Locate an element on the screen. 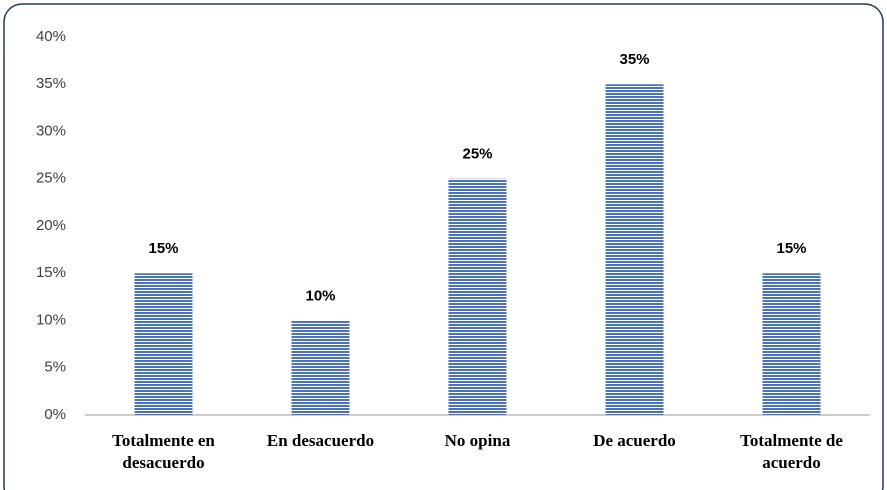 The width and height of the screenshot is (887, 490). y-tick-label: 10% is located at coordinates (51, 319).